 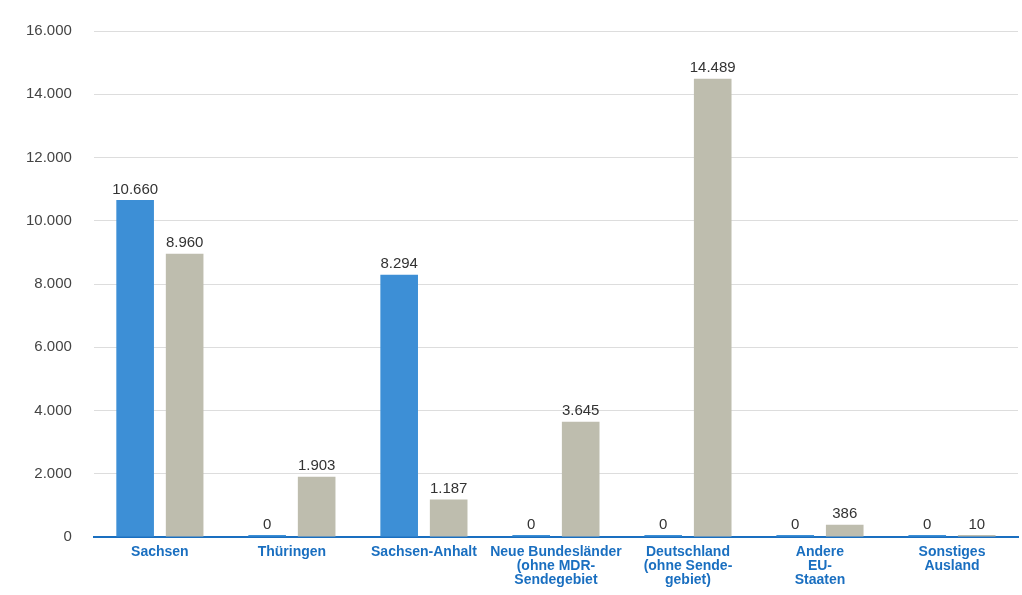 What do you see at coordinates (48, 156) in the screenshot?
I see `y-tick-label: 12.000` at bounding box center [48, 156].